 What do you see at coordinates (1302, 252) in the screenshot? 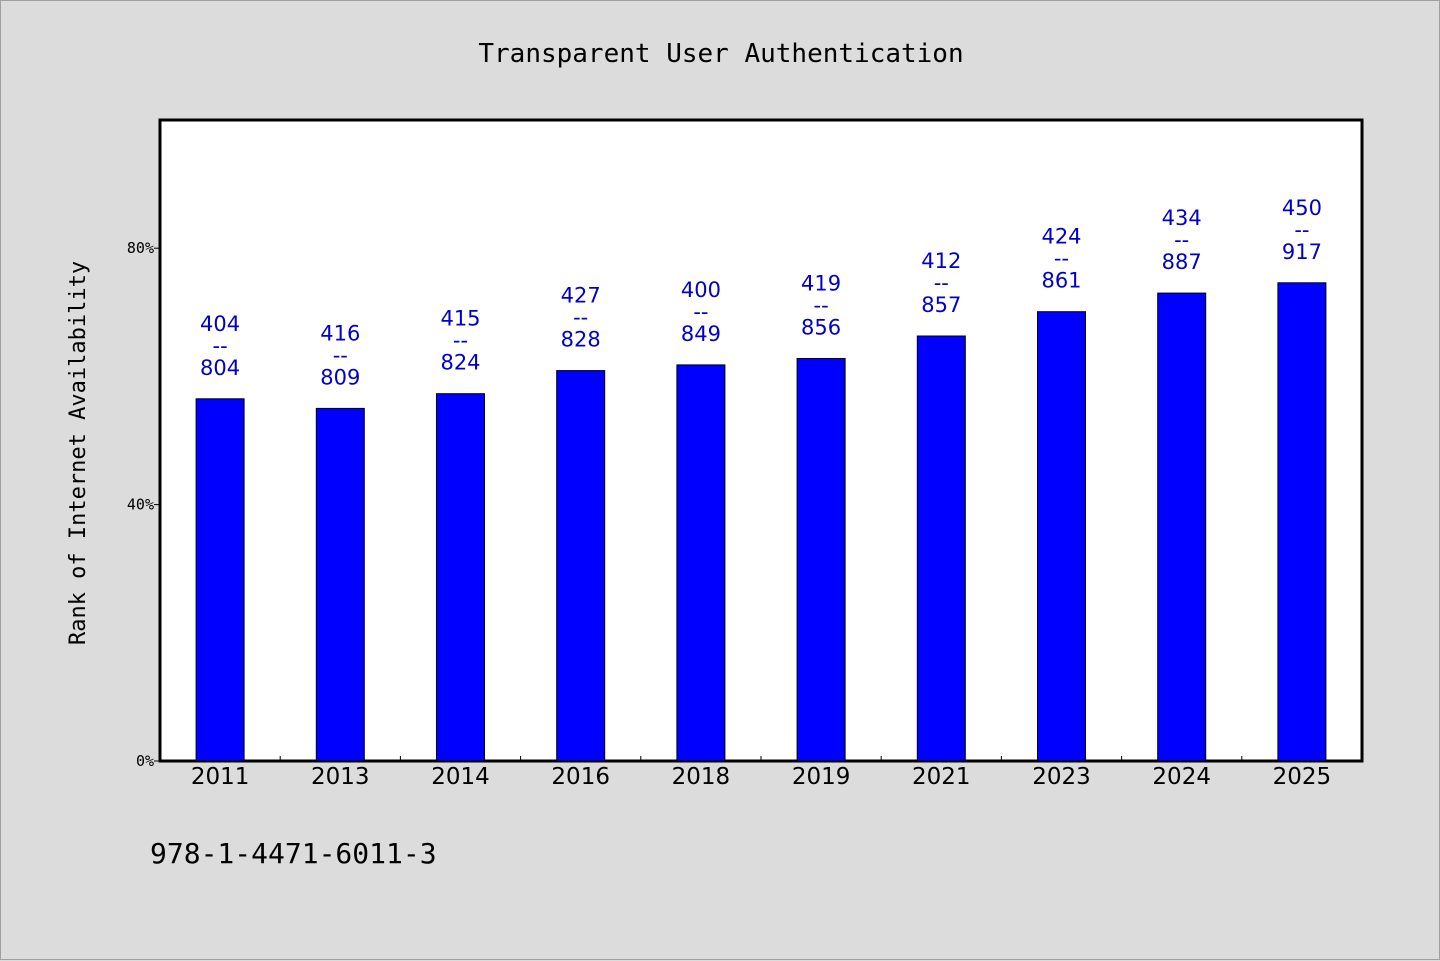
I see `data-label-bottom-2025: 917` at bounding box center [1302, 252].